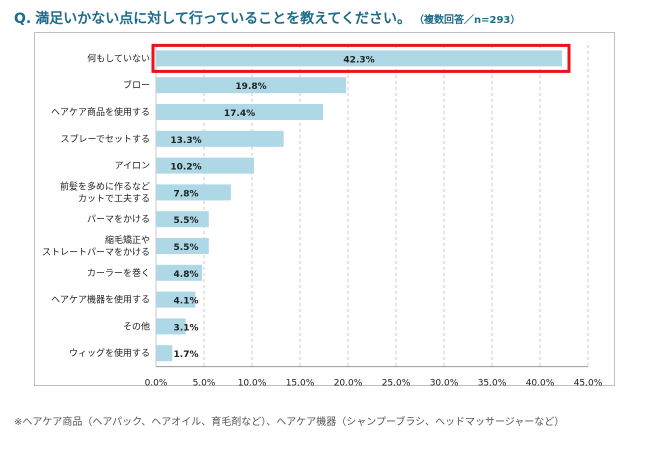 This screenshot has height=453, width=650. Describe the element at coordinates (132, 167) in the screenshot. I see `category-label: アイロン` at that location.